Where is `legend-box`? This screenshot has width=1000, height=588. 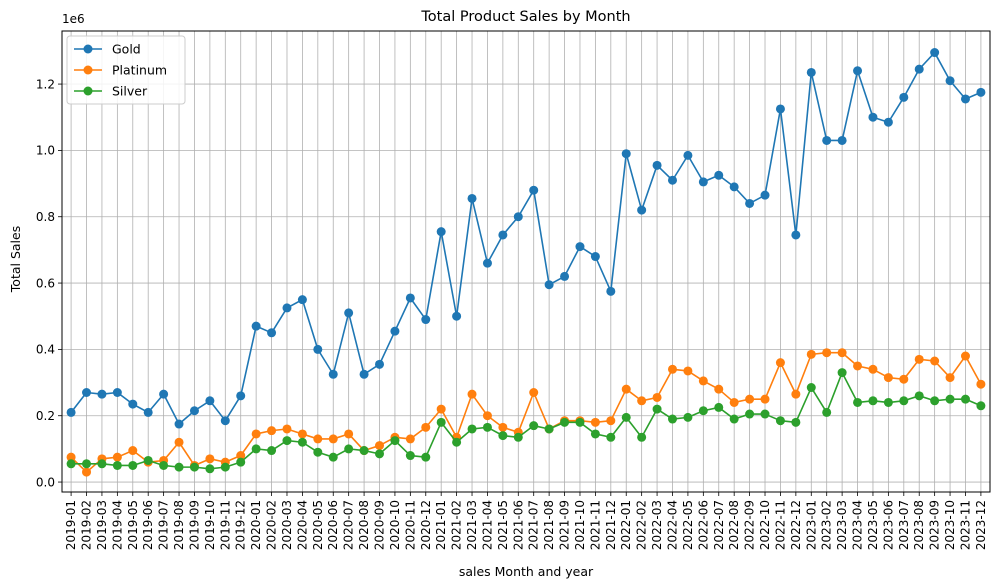 legend-box is located at coordinates (126, 70).